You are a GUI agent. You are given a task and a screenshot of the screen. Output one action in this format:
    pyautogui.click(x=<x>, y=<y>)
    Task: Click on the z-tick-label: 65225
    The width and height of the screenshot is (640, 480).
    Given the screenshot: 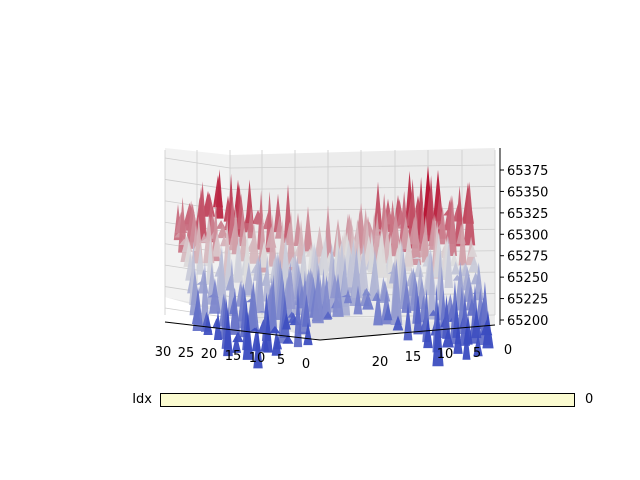 What is the action you would take?
    pyautogui.click(x=527, y=300)
    